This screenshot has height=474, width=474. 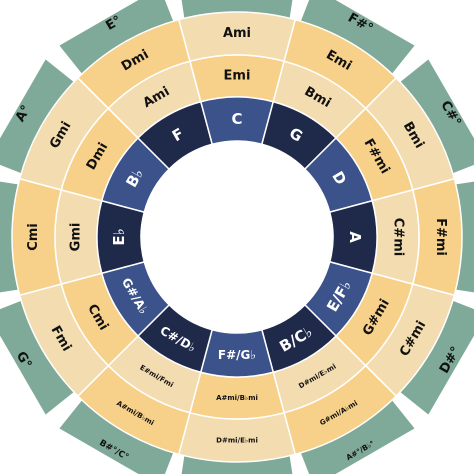 I want to click on minor-outer-label: Cmi, so click(x=33, y=237).